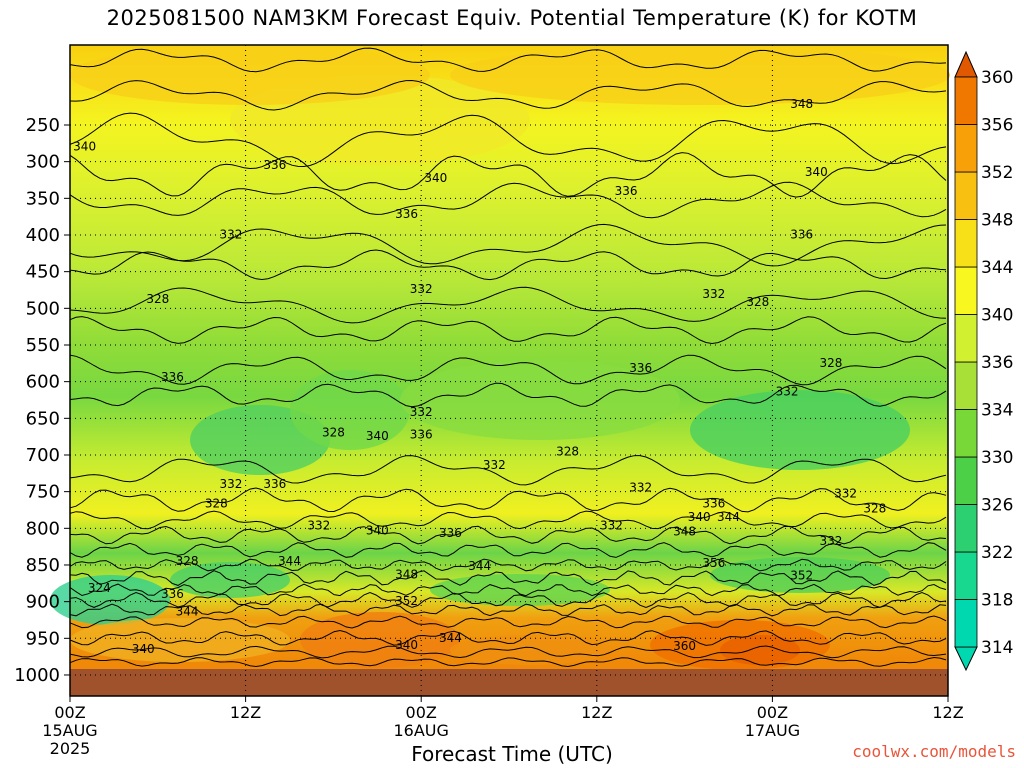  What do you see at coordinates (997, 316) in the screenshot?
I see `colorbar-label: 340` at bounding box center [997, 316].